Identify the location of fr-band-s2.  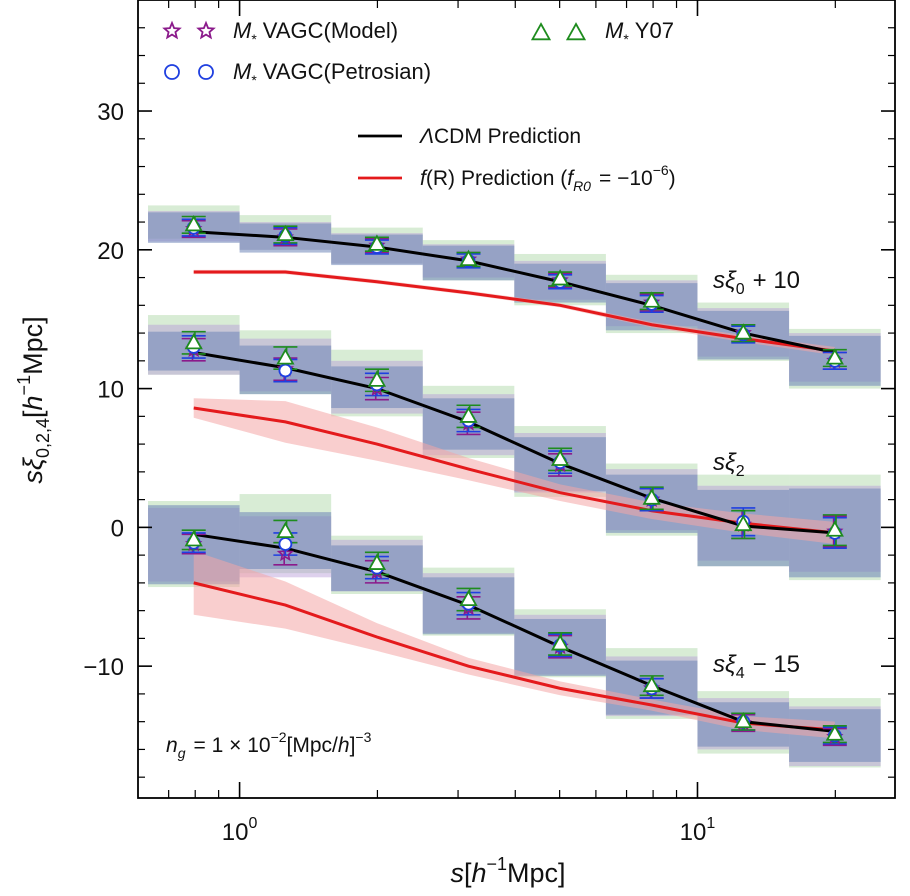
(514, 644).